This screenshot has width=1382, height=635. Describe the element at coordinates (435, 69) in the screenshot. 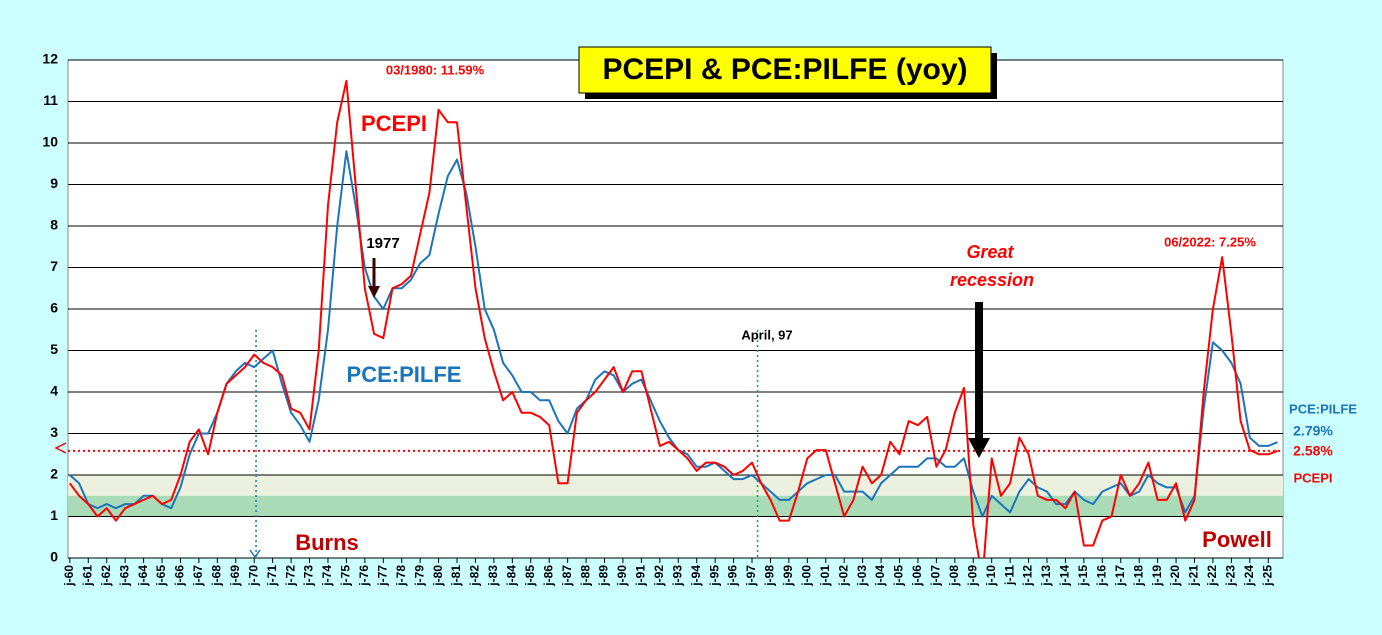

I see `annotation: 03/1980: 11.59%` at that location.